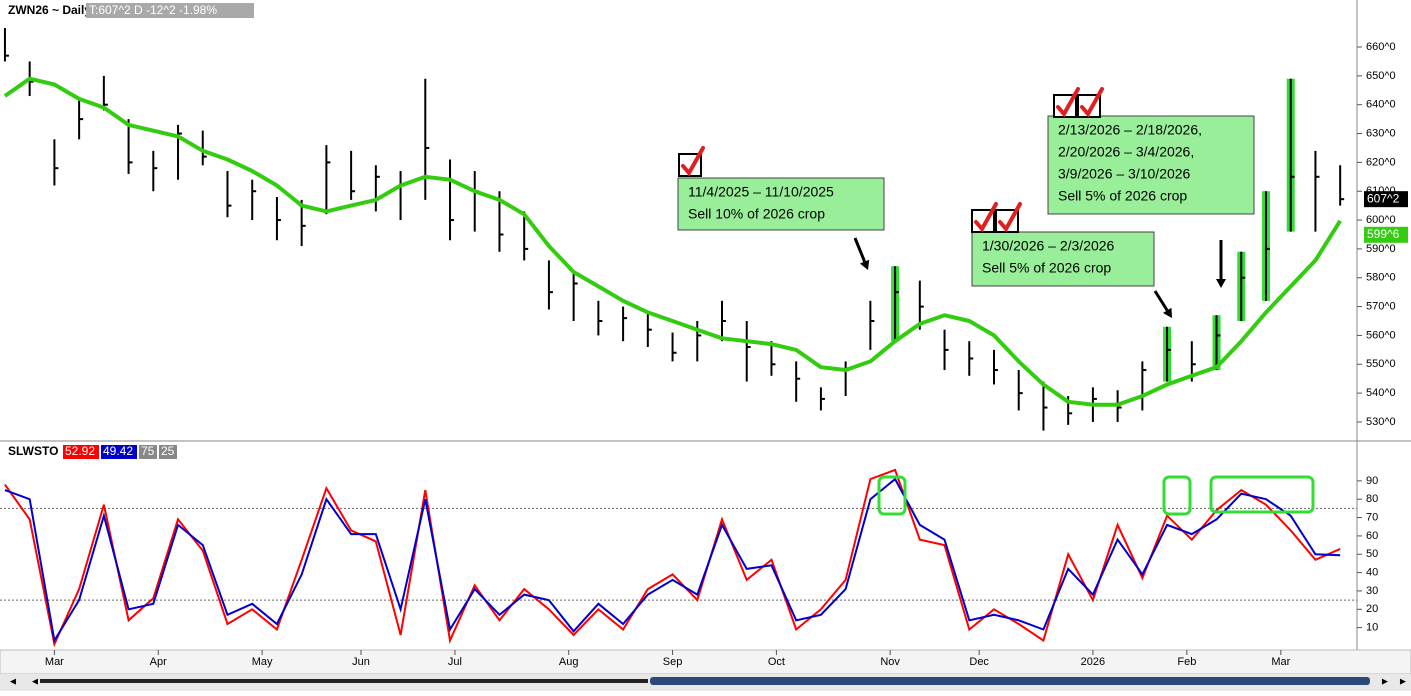  What do you see at coordinates (1372, 517) in the screenshot?
I see `y-tick-label: 70` at bounding box center [1372, 517].